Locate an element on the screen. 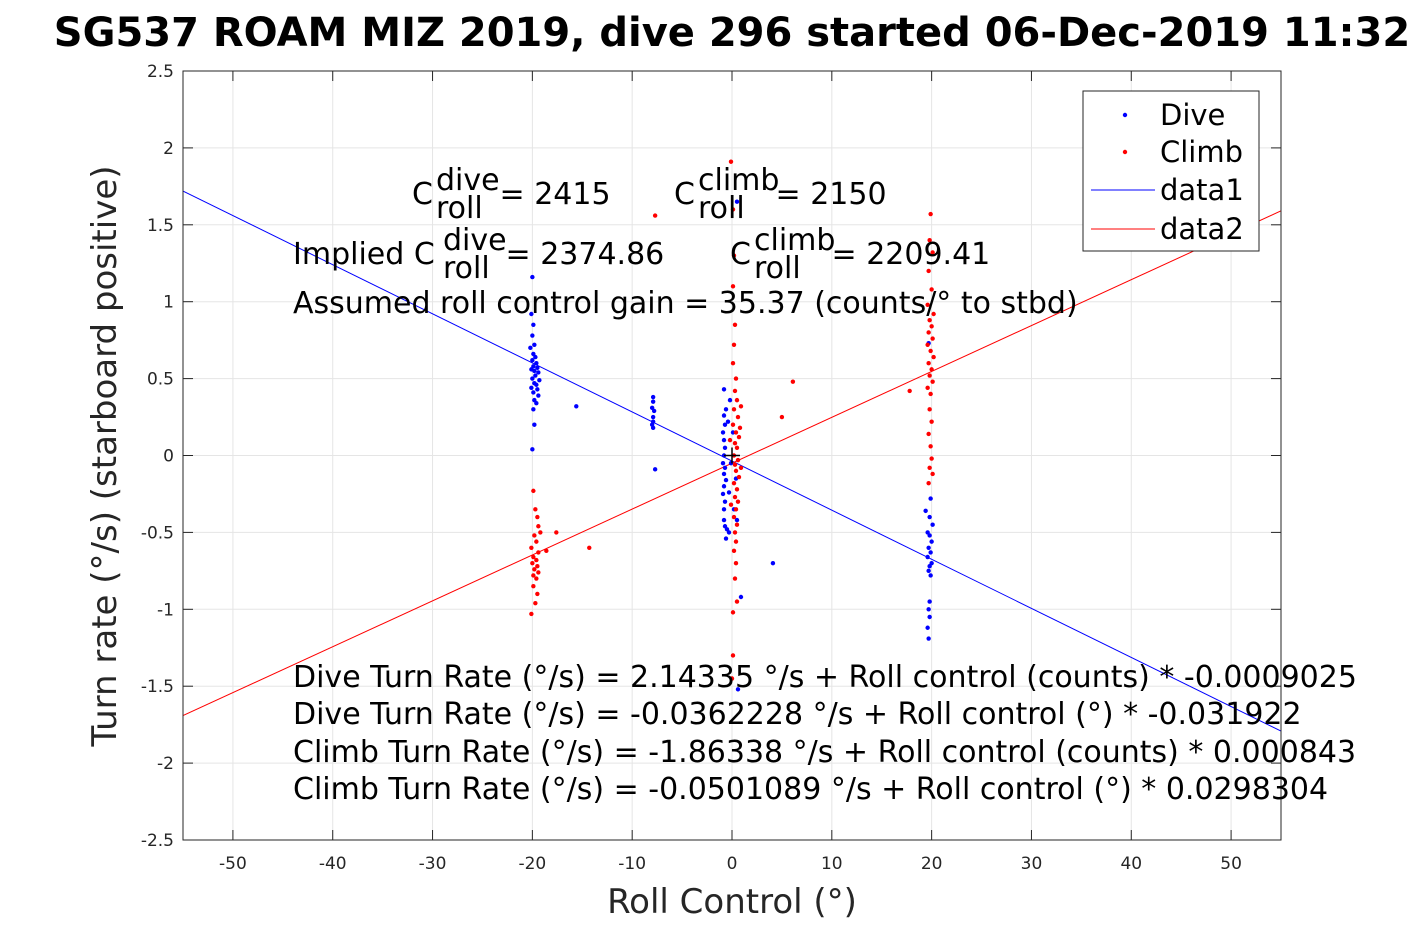  c-climb-symbol: C is located at coordinates (684, 194).